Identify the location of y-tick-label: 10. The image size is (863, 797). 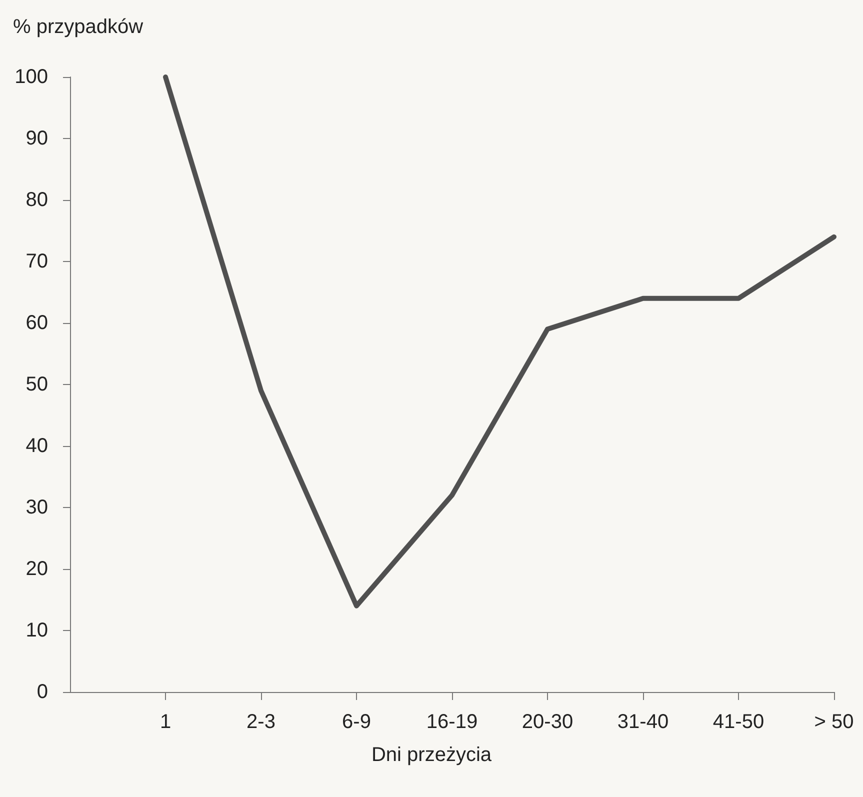
(37, 631).